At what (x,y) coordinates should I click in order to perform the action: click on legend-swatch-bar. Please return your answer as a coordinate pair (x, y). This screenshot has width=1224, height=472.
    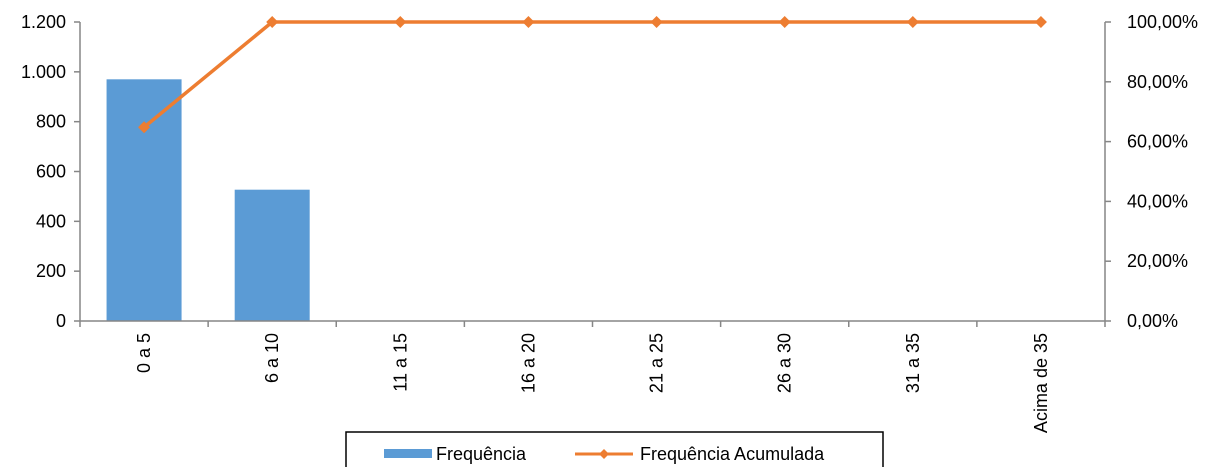
    Looking at the image, I should click on (408, 453).